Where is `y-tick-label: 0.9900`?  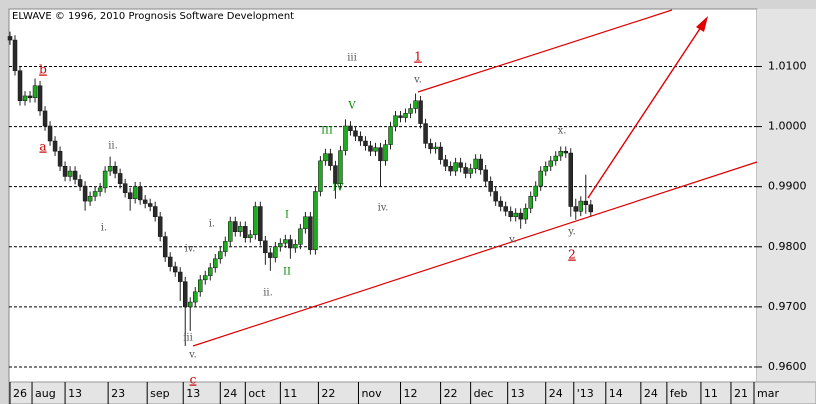
y-tick-label: 0.9900 is located at coordinates (787, 186).